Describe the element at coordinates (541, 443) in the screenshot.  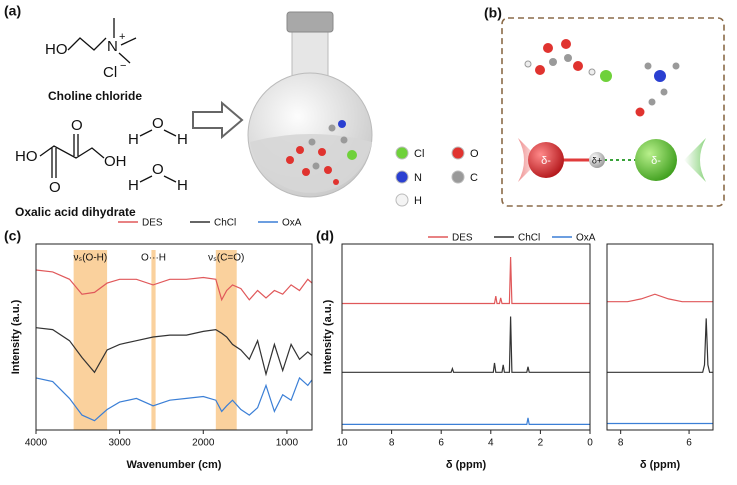
I see `x-tick-label: 2` at that location.